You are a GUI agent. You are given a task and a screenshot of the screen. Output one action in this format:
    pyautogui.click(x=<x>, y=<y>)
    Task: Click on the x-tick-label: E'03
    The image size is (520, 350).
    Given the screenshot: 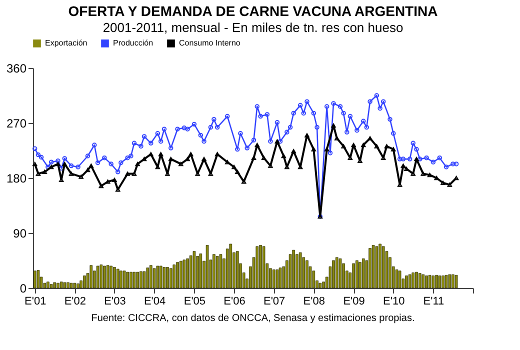 What is the action you would take?
    pyautogui.click(x=115, y=302)
    